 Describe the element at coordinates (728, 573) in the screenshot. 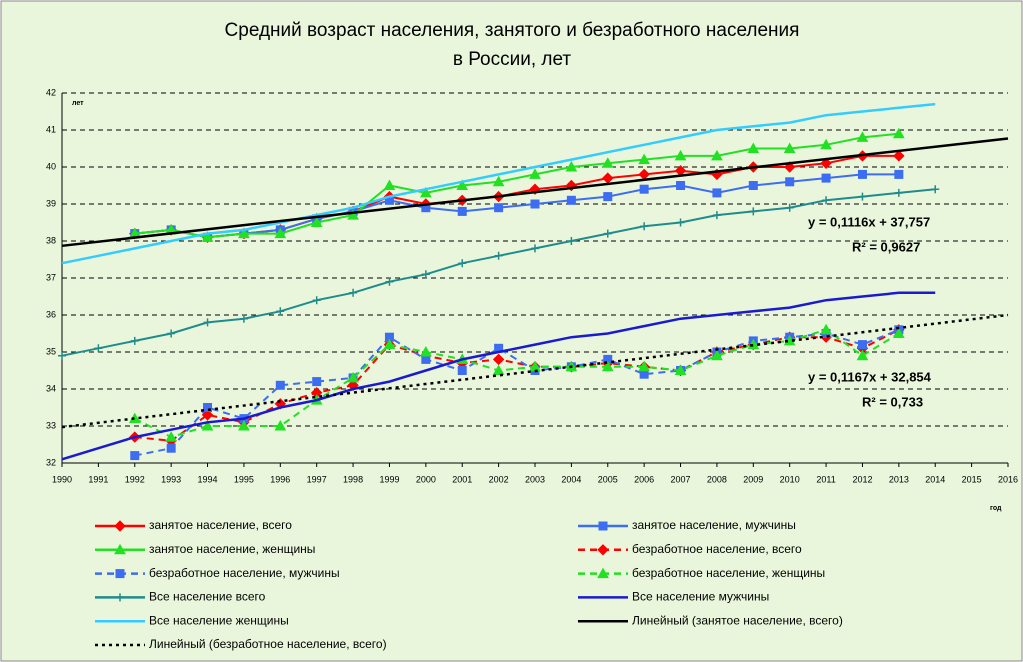

I see `legend-label: безработное население, женщины` at that location.